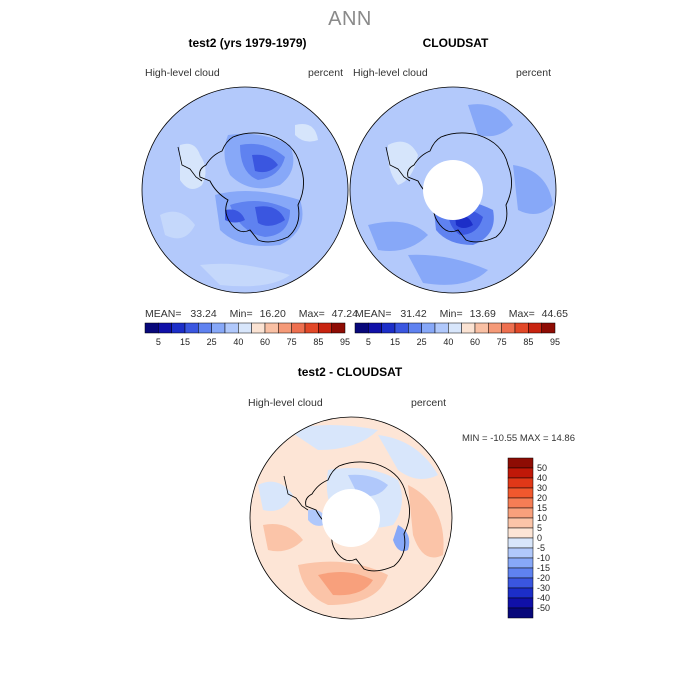 This screenshot has height=700, width=700. Describe the element at coordinates (238, 342) in the screenshot. I see `colorbar-1-tick-label: 40` at that location.